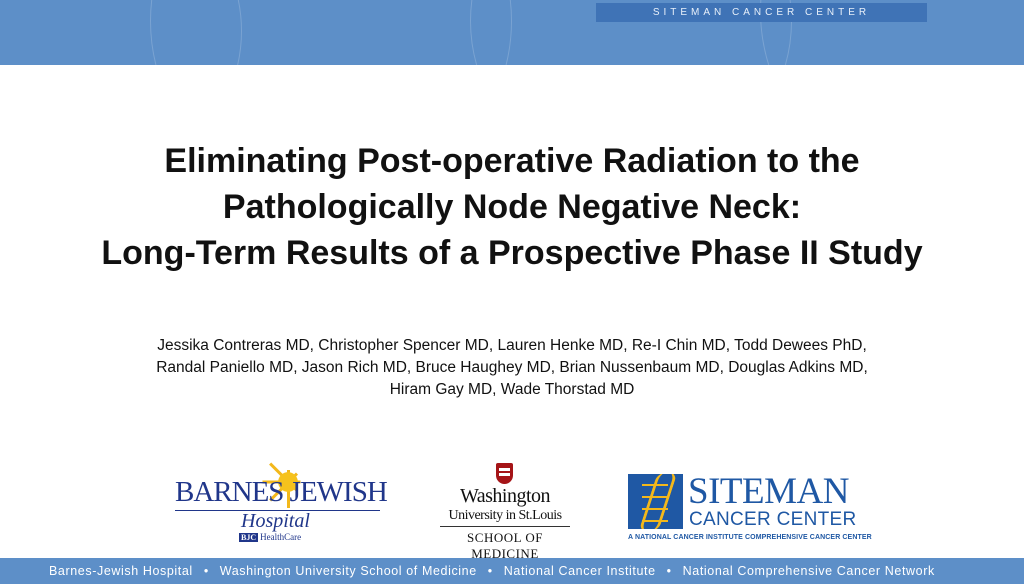 The height and width of the screenshot is (584, 1024). Describe the element at coordinates (773, 519) in the screenshot. I see `siteman-subtitle: CANCER CENTER` at that location.